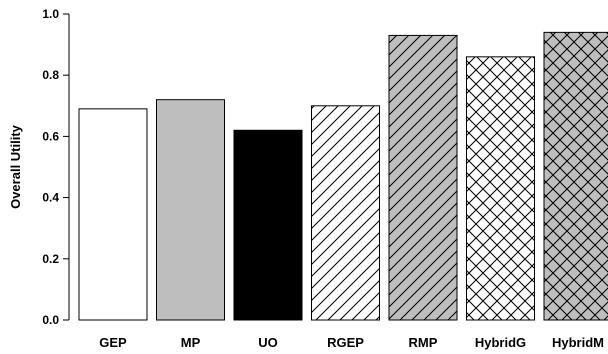  Describe the element at coordinates (345, 342) in the screenshot. I see `x-tick-label-rgep: RGEP` at that location.